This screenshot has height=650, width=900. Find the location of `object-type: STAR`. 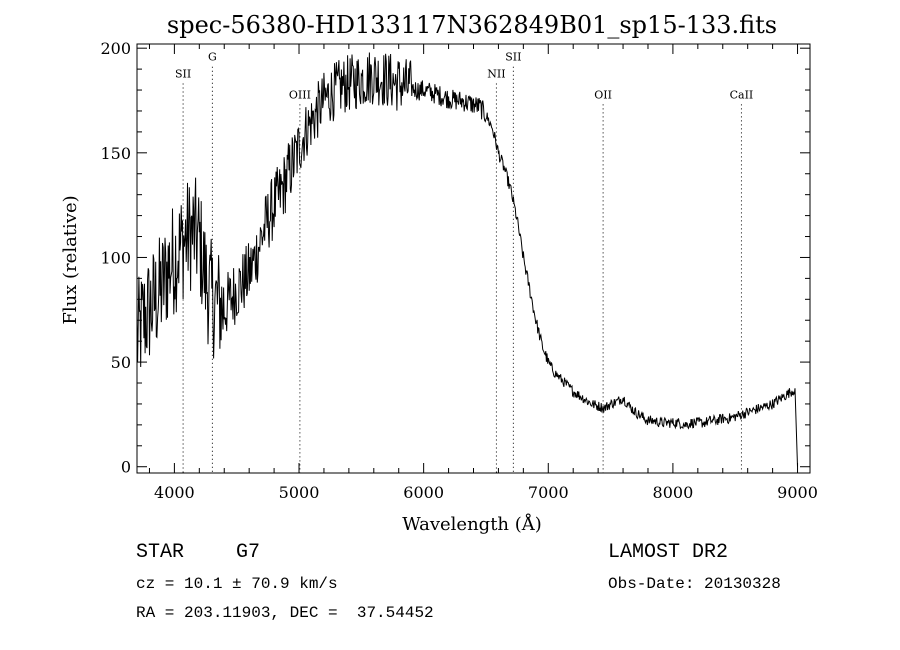

object-type: STAR is located at coordinates (160, 552).